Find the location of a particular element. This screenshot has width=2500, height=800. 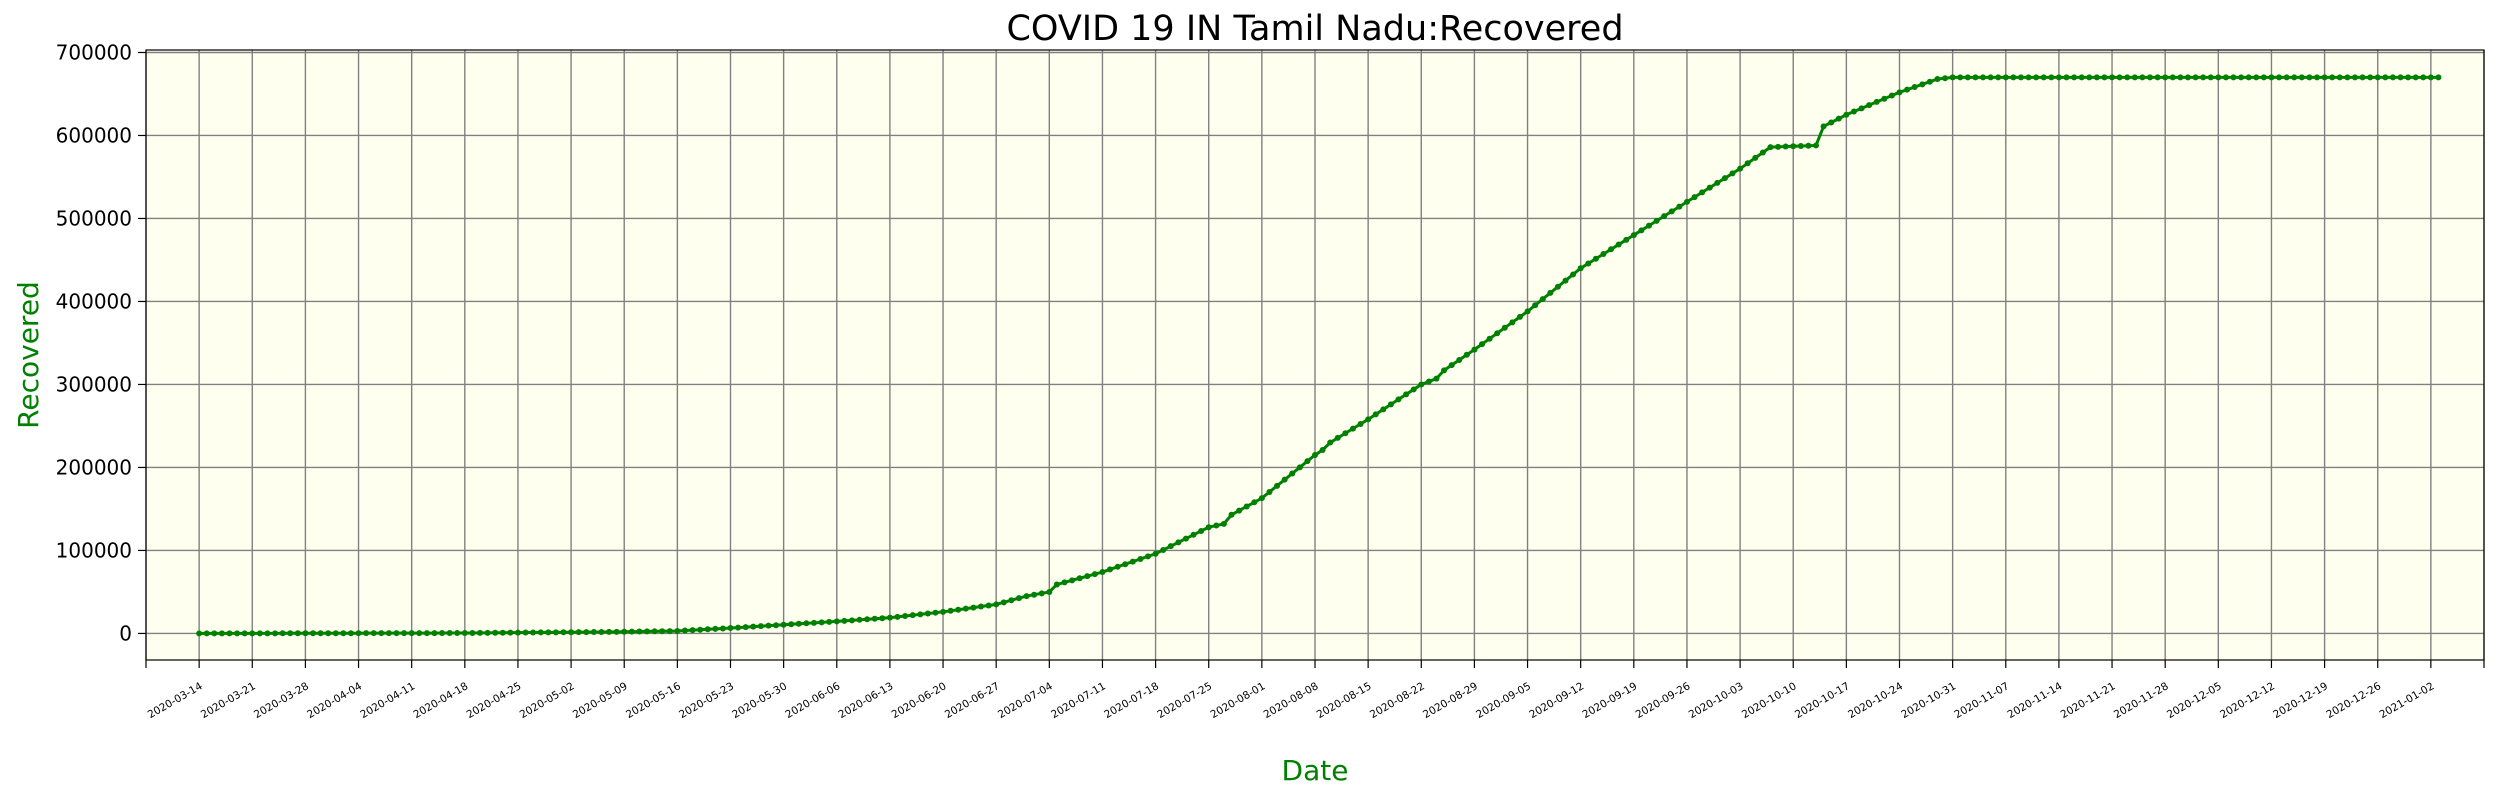

y-tick-label: 0 is located at coordinates (125, 633).